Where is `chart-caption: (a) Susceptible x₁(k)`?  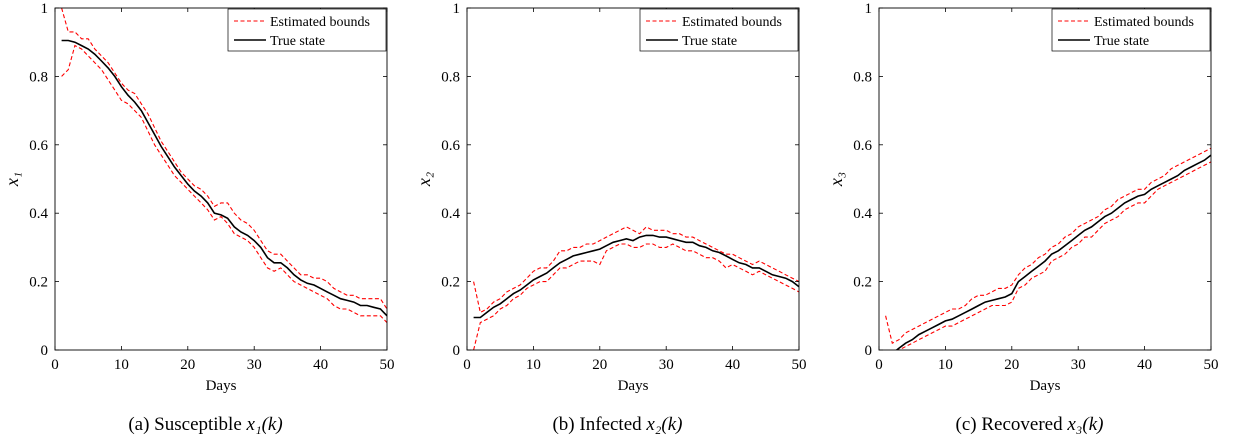
chart-caption: (a) Susceptible x₁(k) is located at coordinates (205, 425).